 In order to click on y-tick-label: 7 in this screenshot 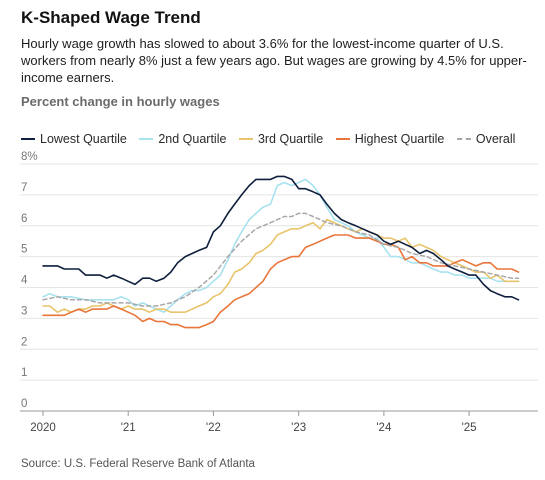, I will do `click(24, 188)`.